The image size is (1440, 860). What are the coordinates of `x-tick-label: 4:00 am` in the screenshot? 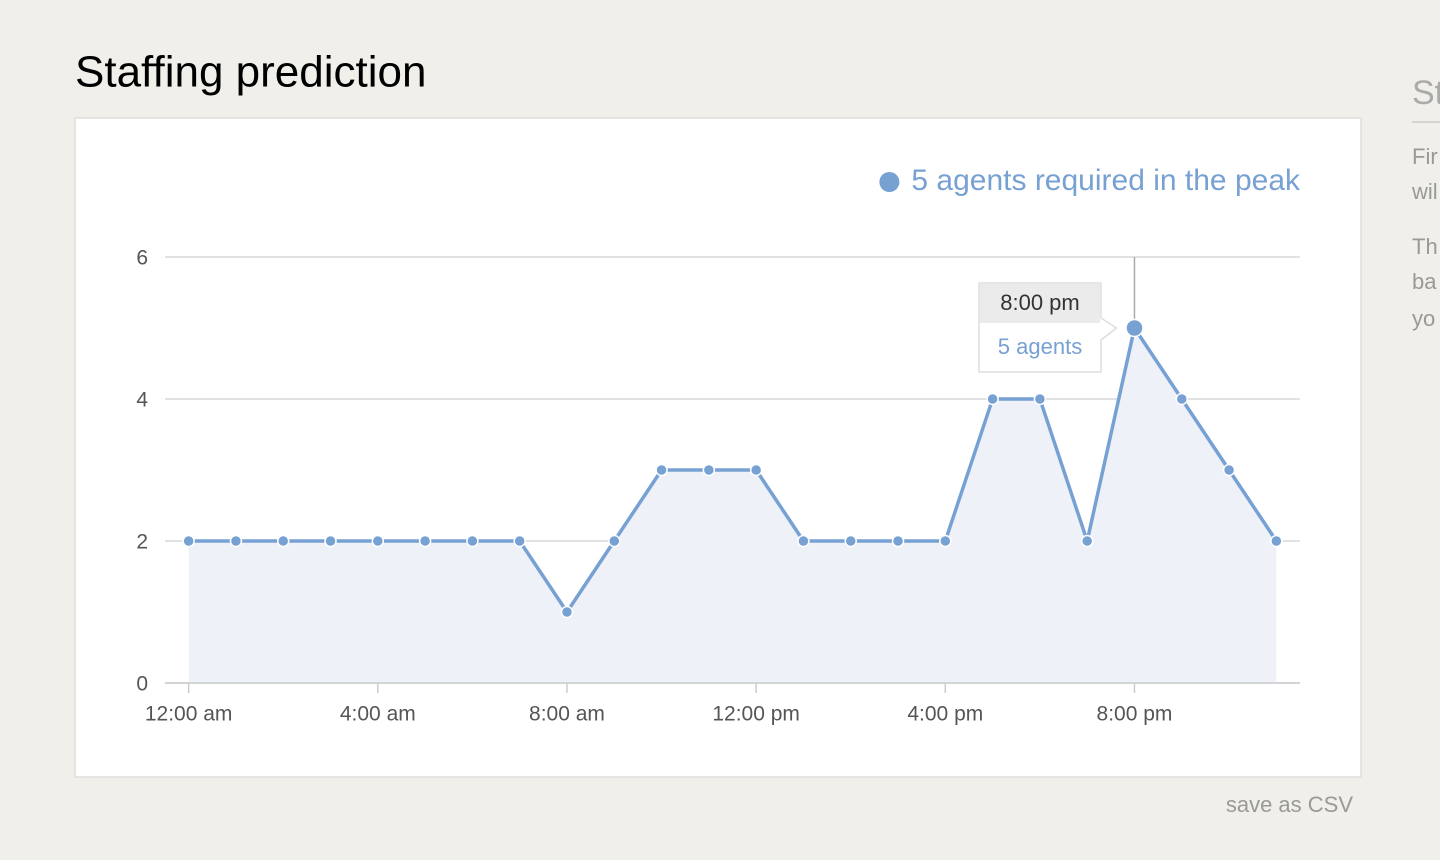 It's located at (378, 714).